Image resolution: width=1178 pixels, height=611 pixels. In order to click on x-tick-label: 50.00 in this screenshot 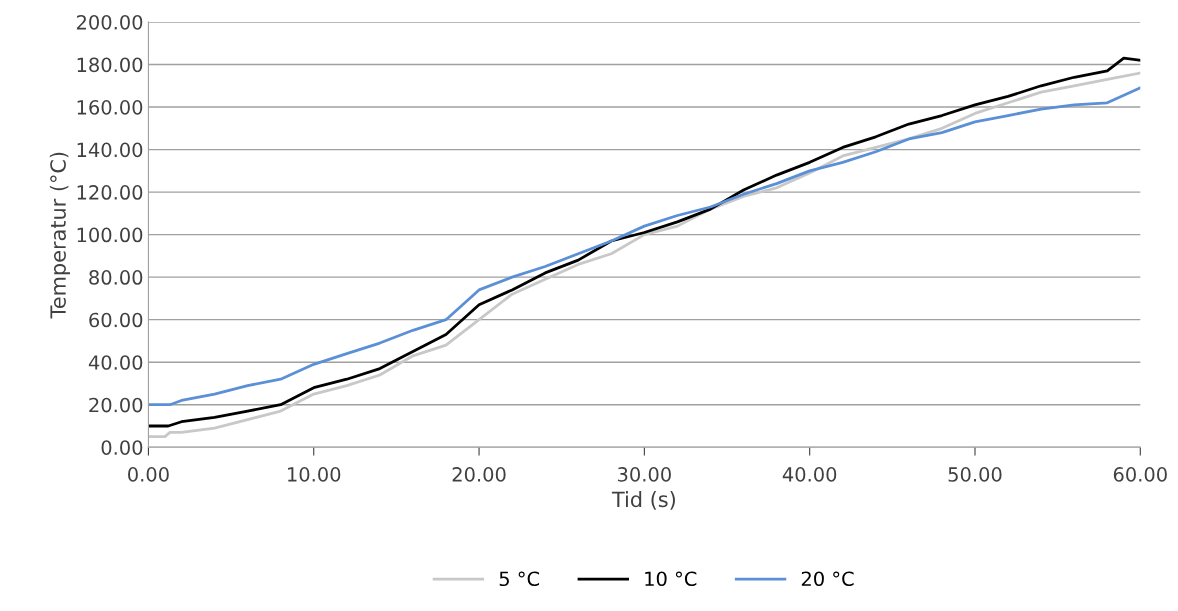, I will do `click(975, 474)`.